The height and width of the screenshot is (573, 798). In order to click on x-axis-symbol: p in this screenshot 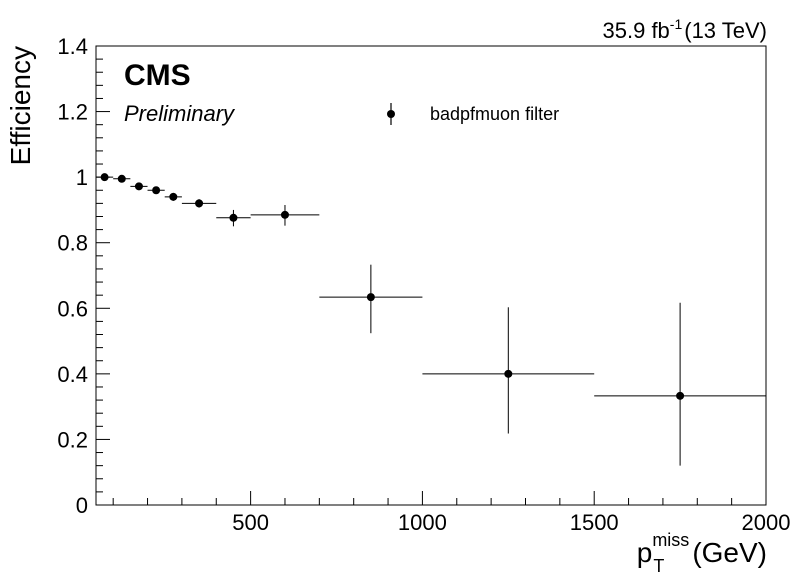, I will do `click(645, 552)`.